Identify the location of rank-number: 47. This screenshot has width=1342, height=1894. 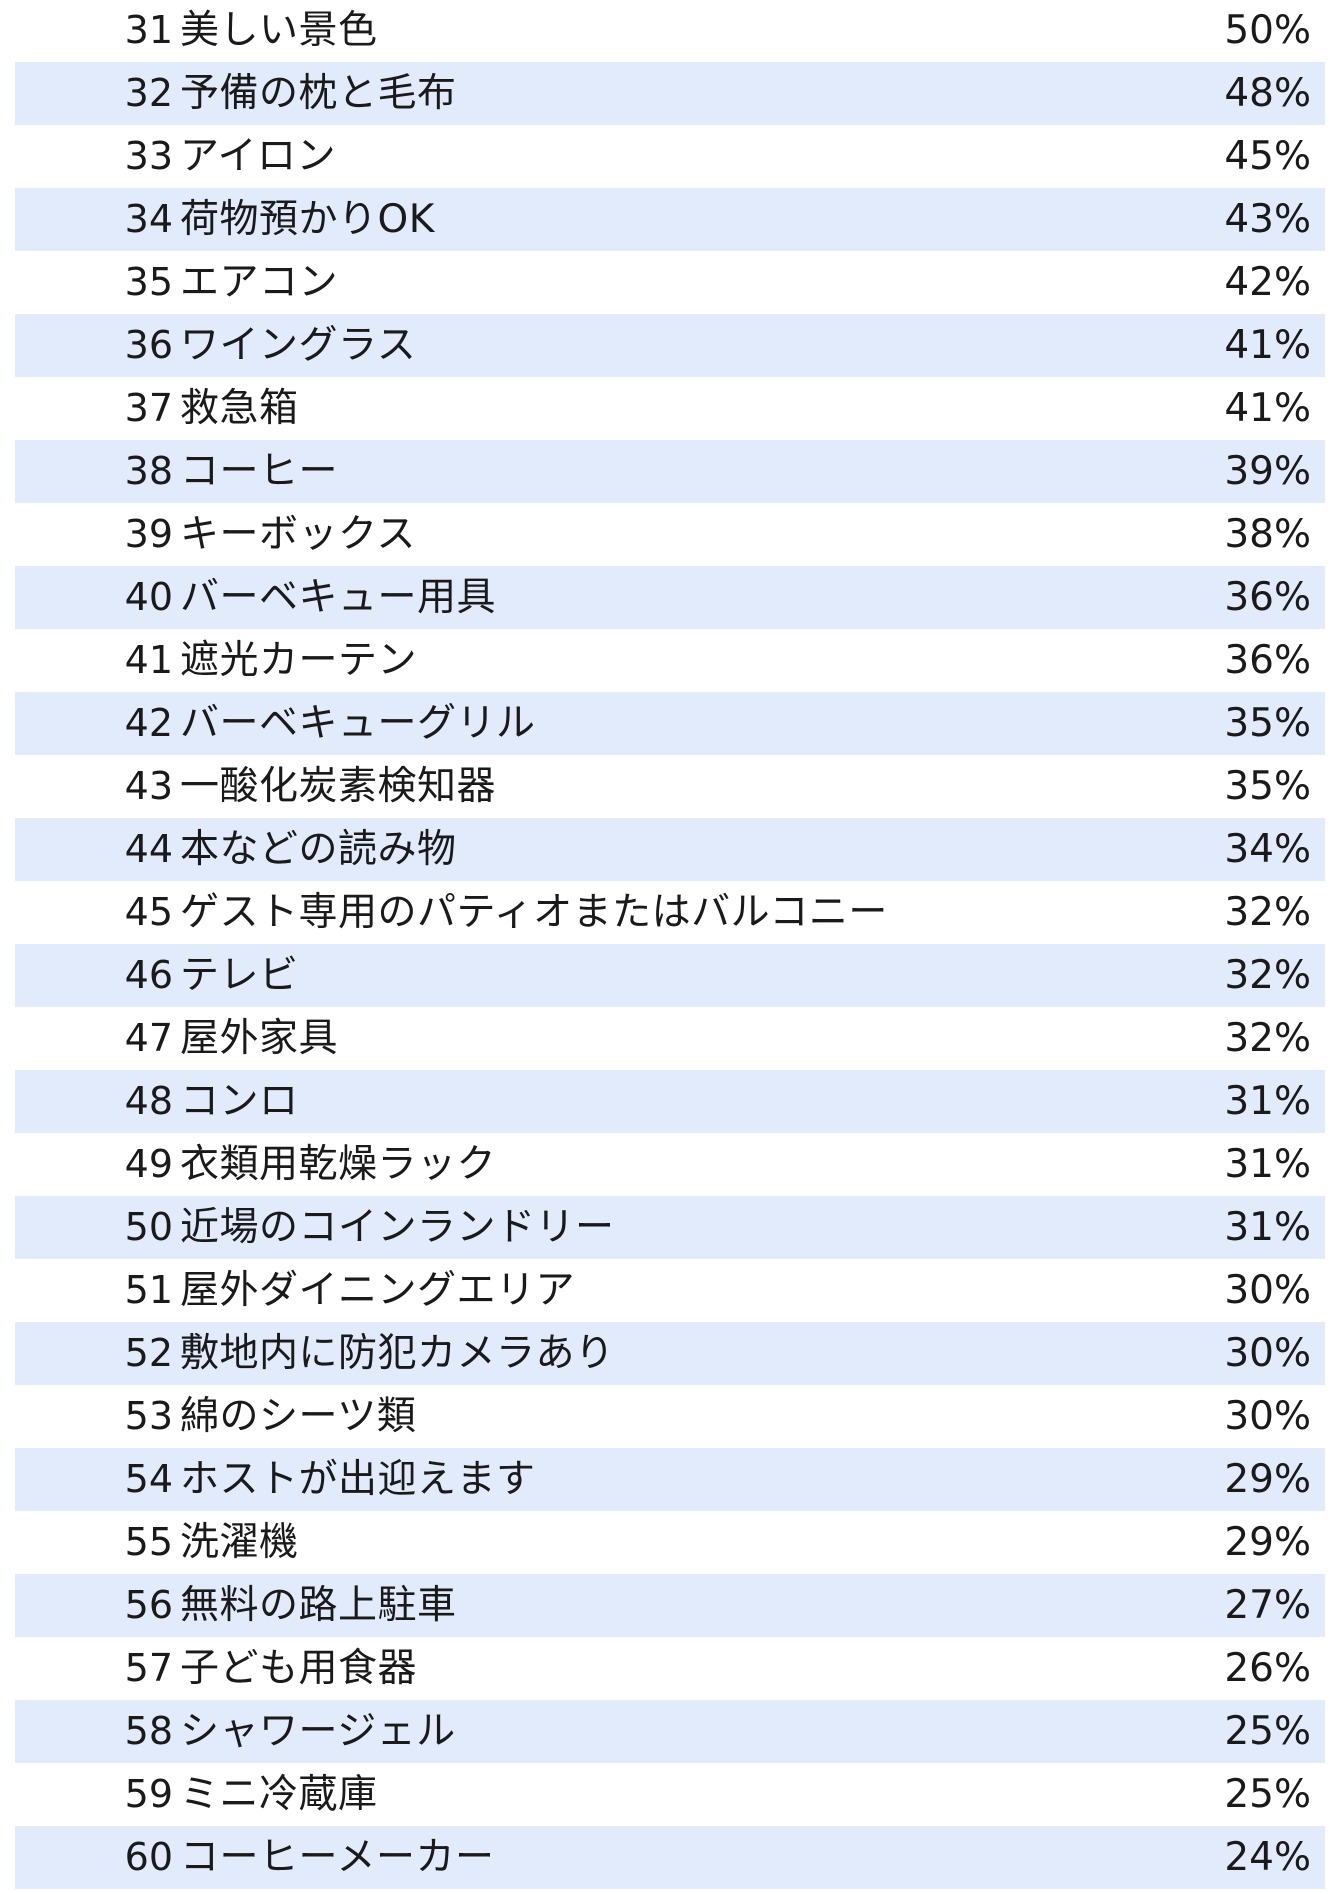
(148, 1038).